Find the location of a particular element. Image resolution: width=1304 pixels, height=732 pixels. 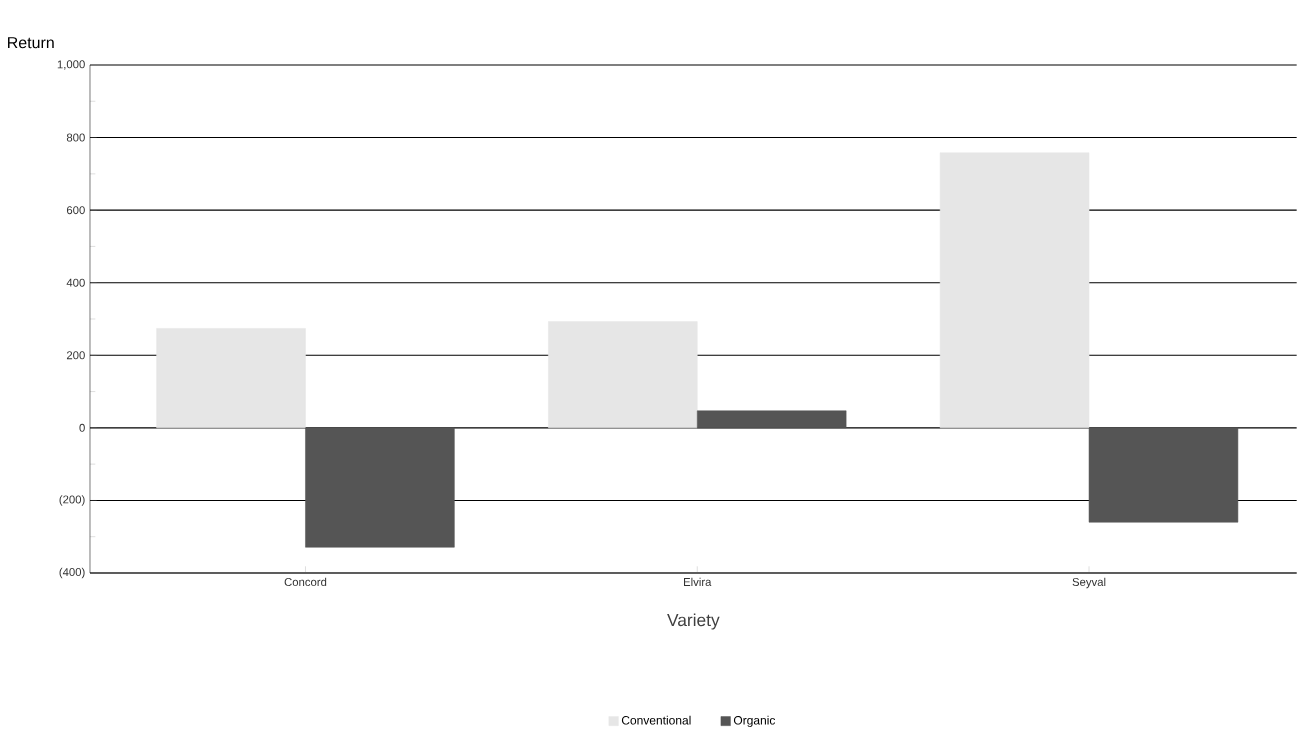

x-axis-title: Variety is located at coordinates (693, 621).